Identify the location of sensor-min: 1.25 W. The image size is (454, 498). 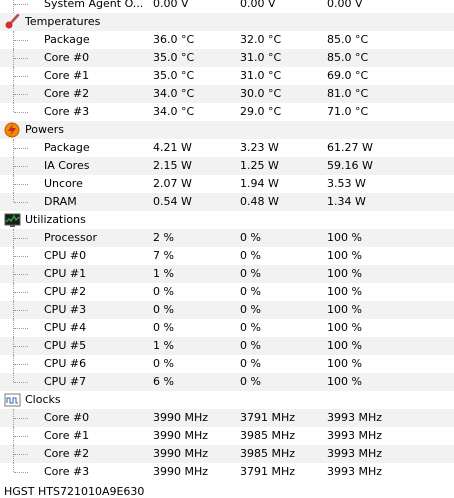
(259, 165).